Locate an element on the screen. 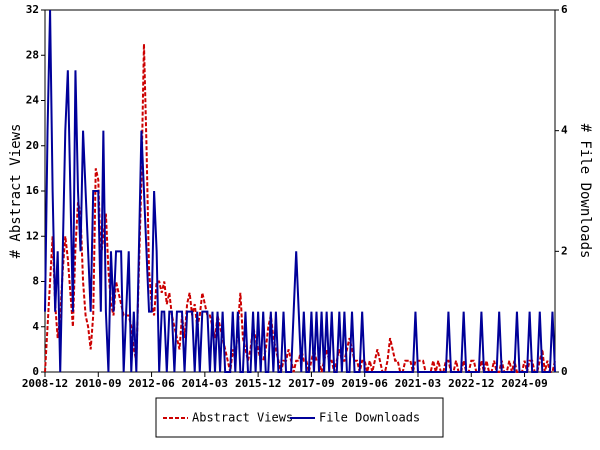  x-tick-label: 2008-12 is located at coordinates (45, 383).